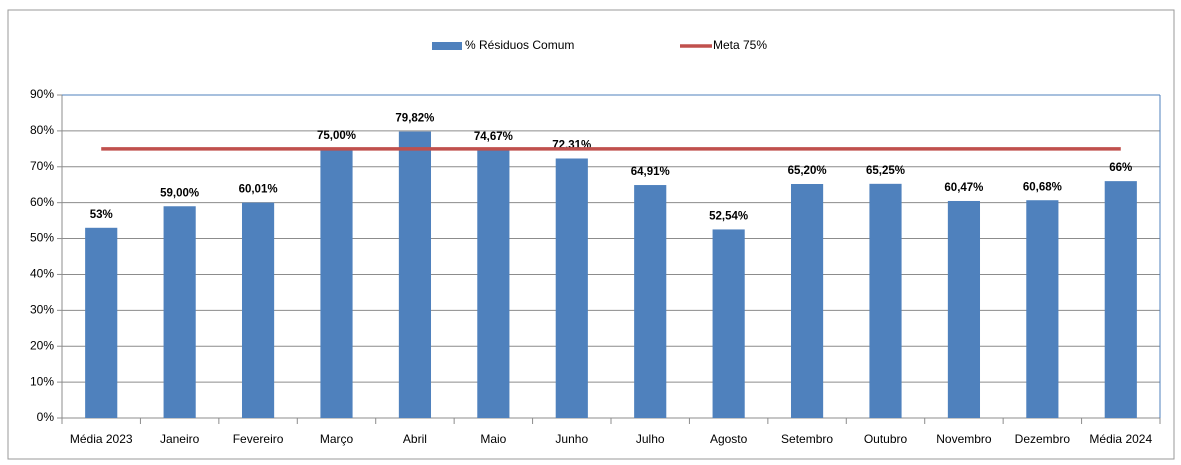  I want to click on x-tick-label: Média 2024, so click(1120, 439).